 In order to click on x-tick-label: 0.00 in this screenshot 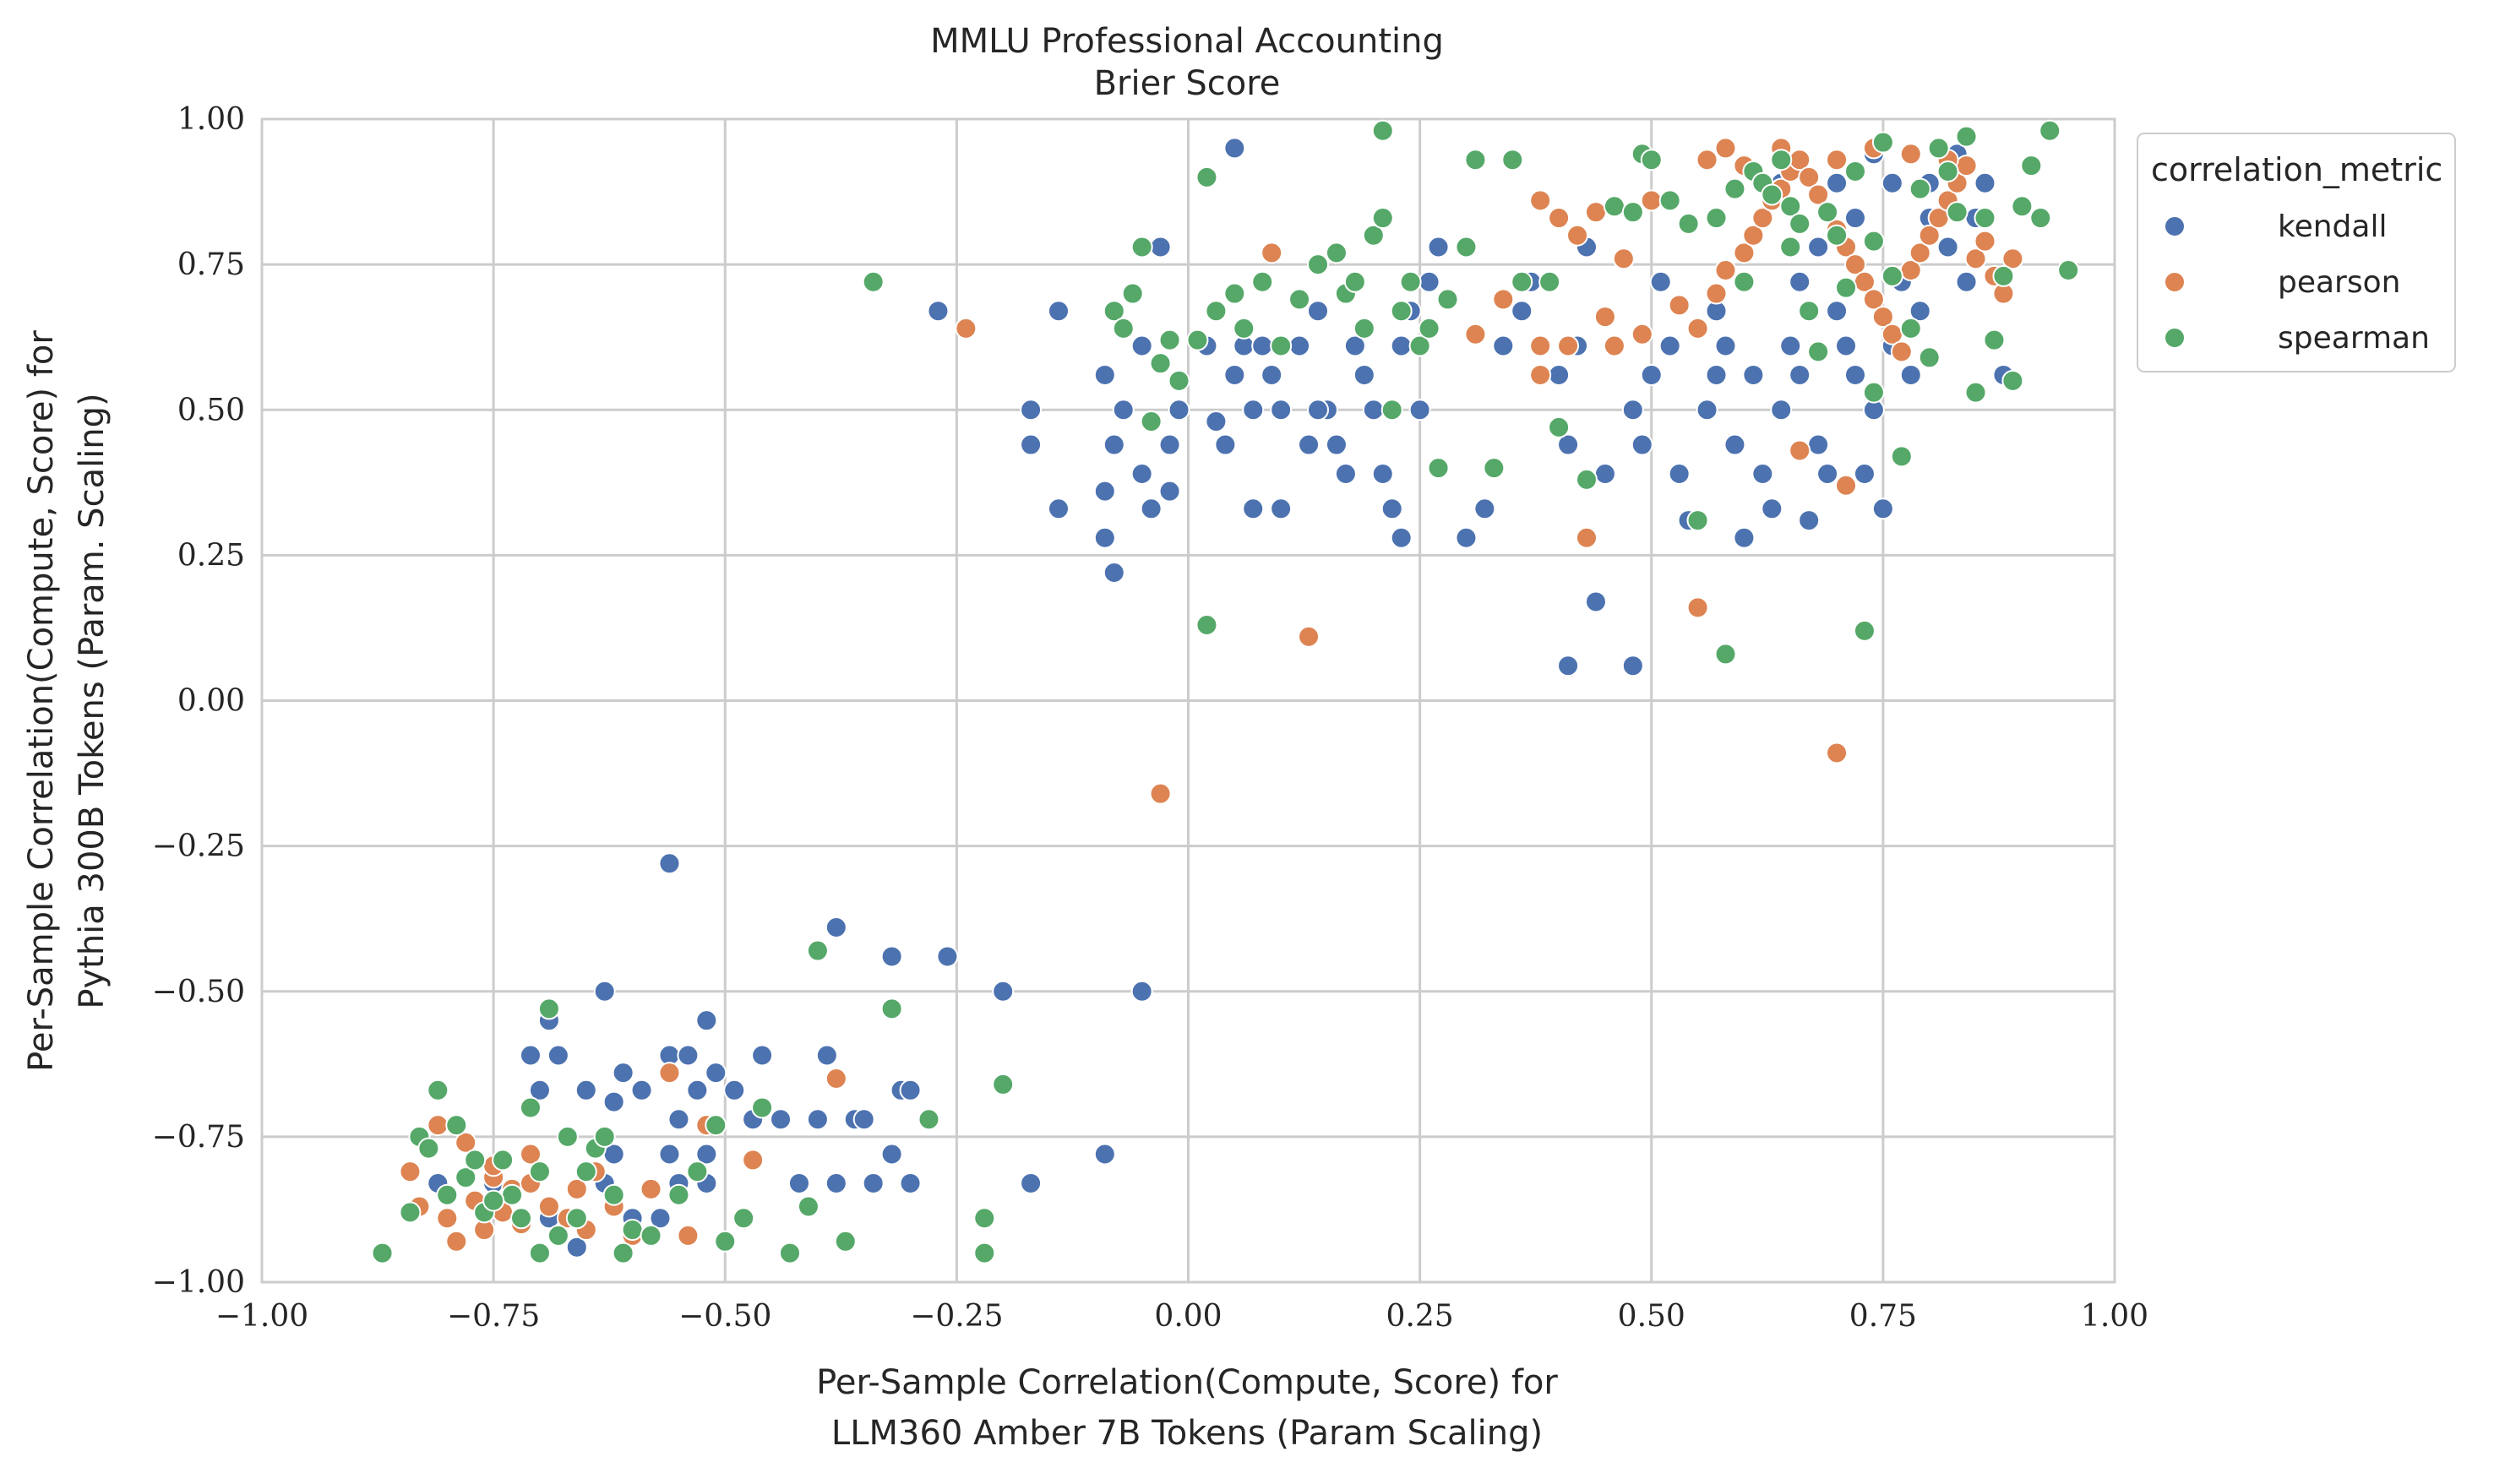, I will do `click(1188, 1316)`.